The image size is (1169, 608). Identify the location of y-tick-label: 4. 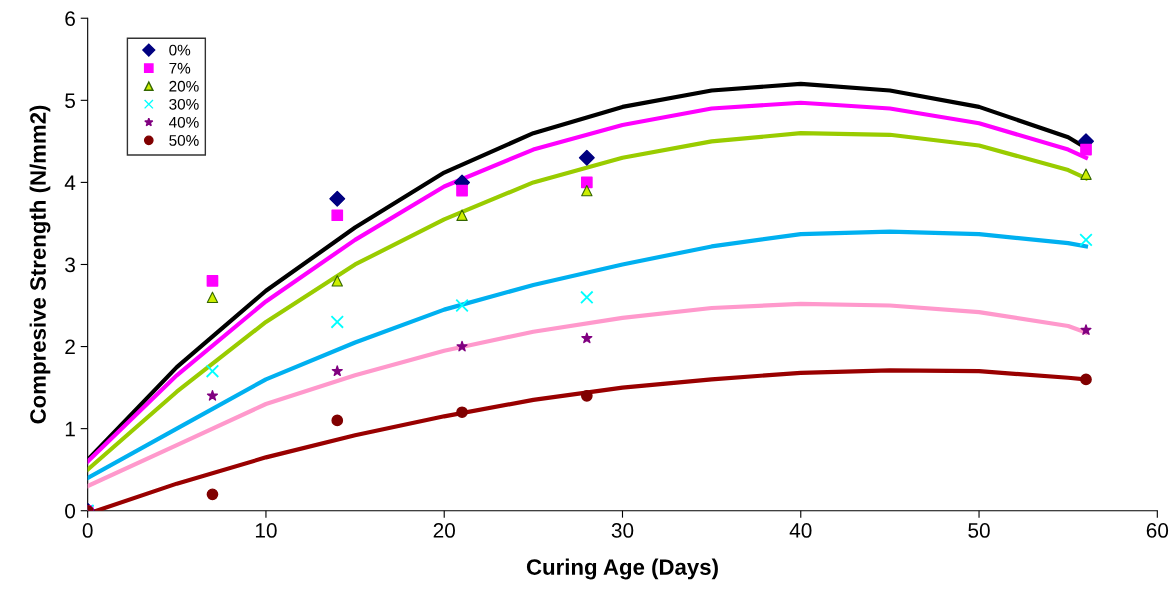
(70, 182).